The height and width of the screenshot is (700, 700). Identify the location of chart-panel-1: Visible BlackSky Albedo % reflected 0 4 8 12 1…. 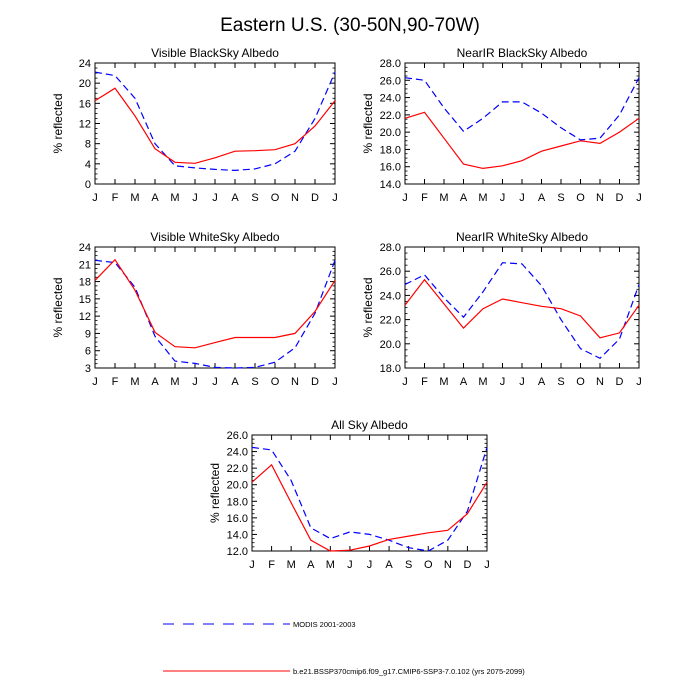
(194, 125).